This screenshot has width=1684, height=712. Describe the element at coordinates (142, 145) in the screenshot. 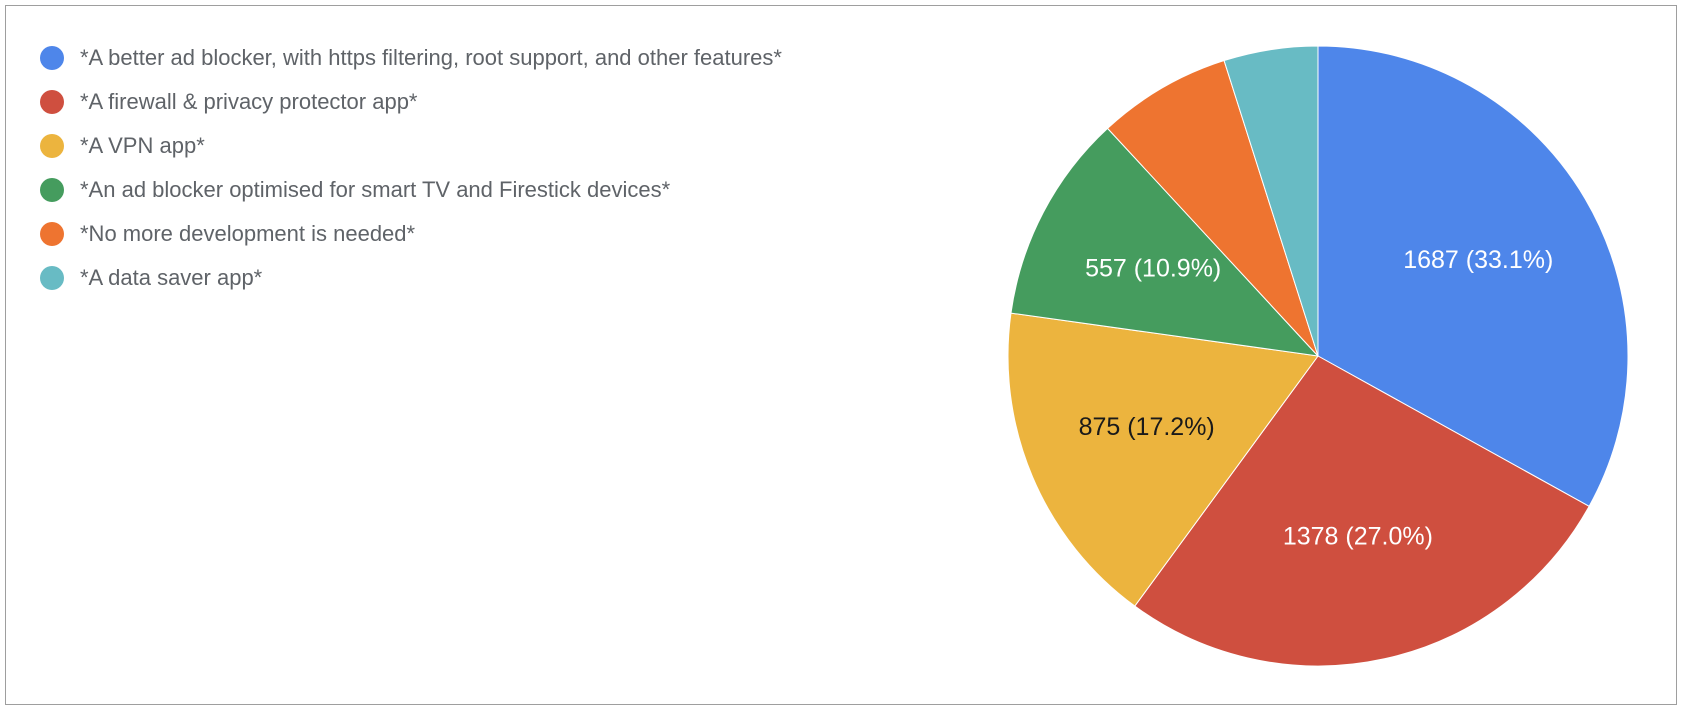

I see `legend-label: *A VPN app*` at that location.